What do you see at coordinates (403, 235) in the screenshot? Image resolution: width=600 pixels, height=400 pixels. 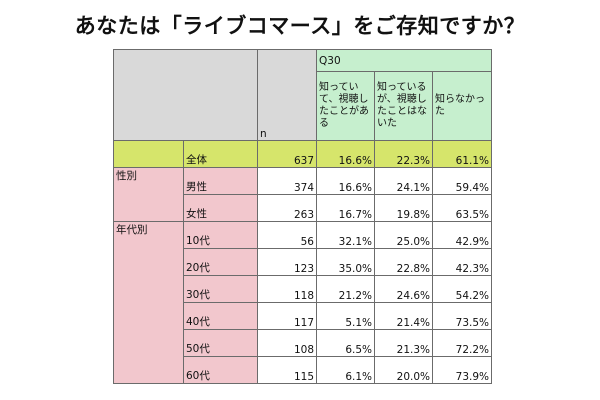 I see `value-cell-known-not-watched: 25.0%` at bounding box center [403, 235].